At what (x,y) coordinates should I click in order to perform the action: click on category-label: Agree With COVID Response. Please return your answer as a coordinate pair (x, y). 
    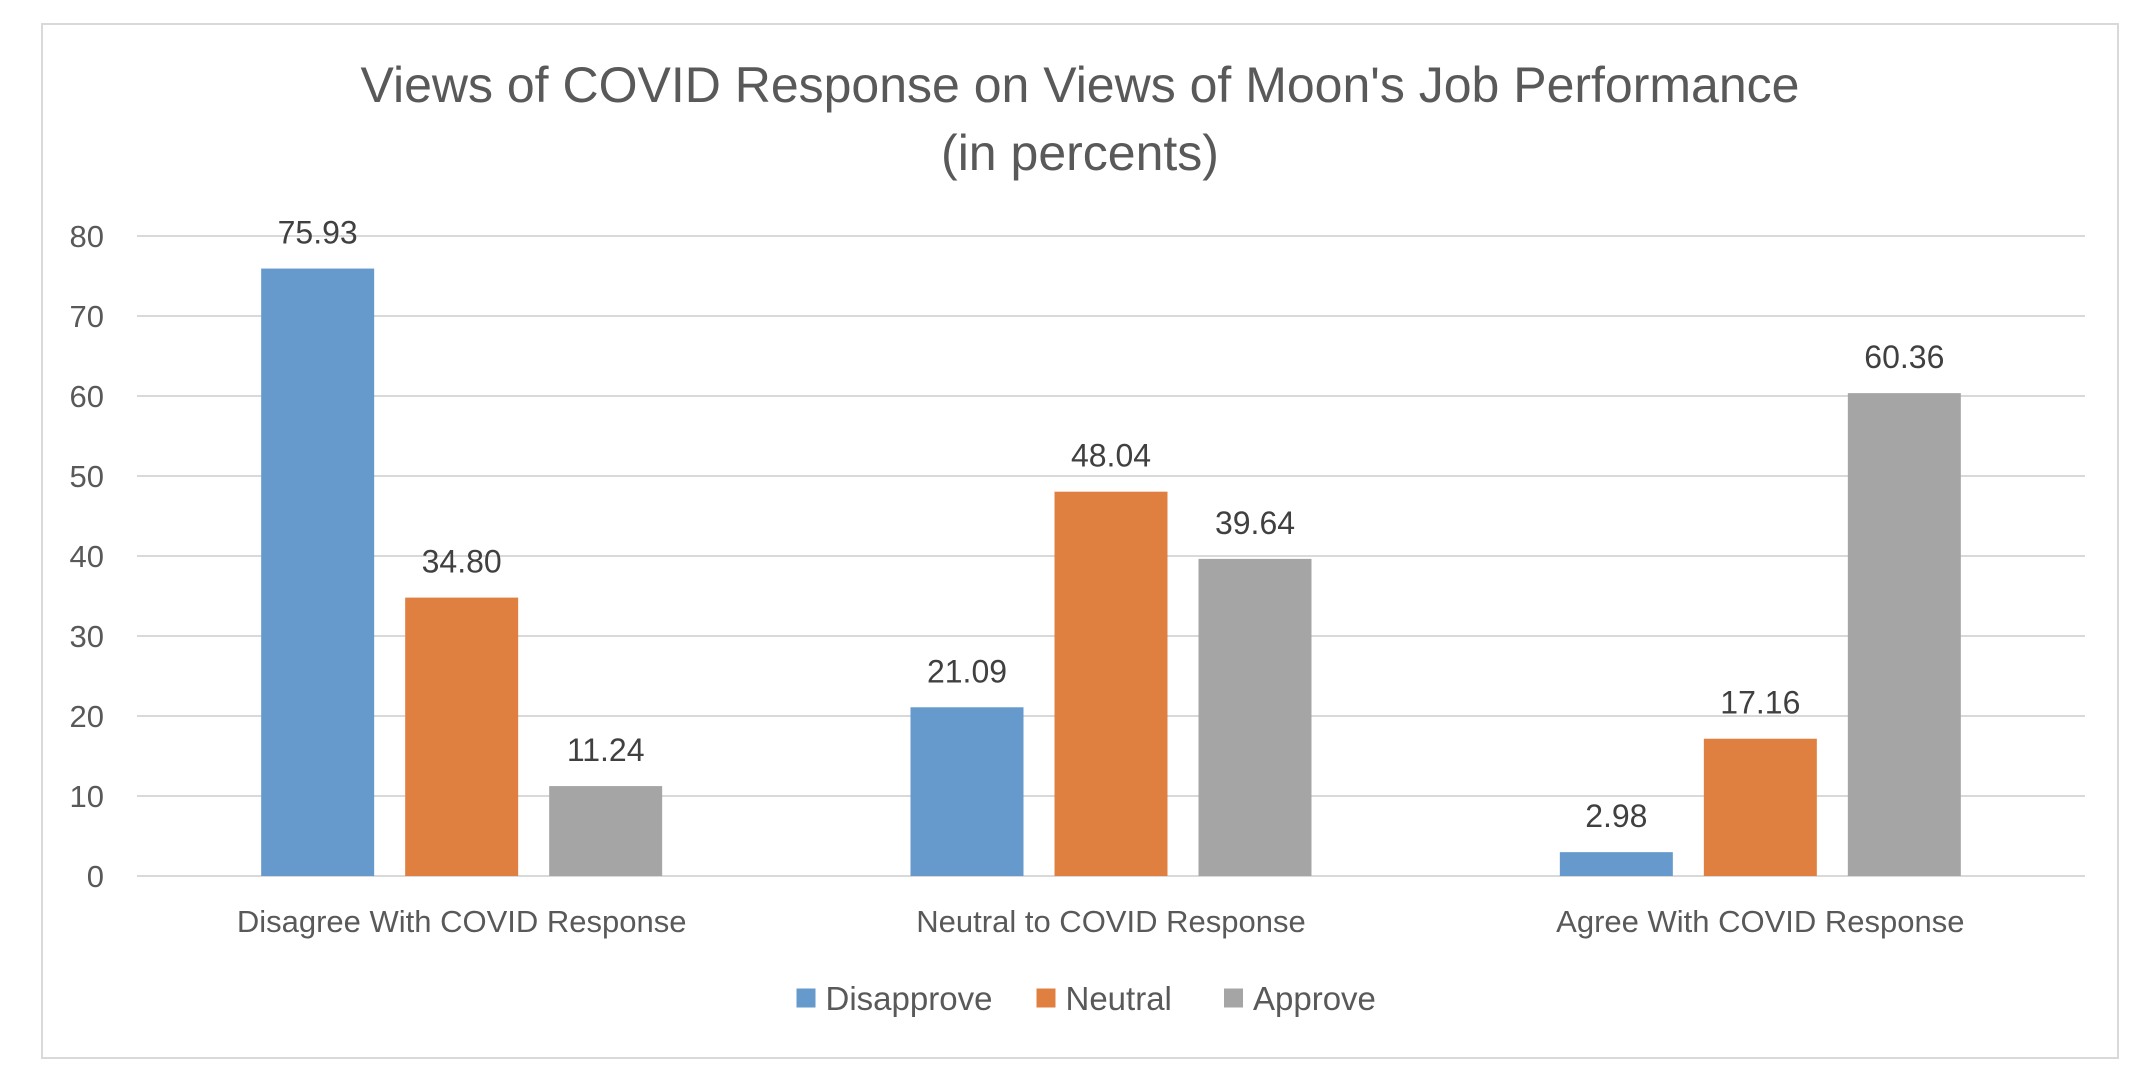
    Looking at the image, I should click on (1760, 921).